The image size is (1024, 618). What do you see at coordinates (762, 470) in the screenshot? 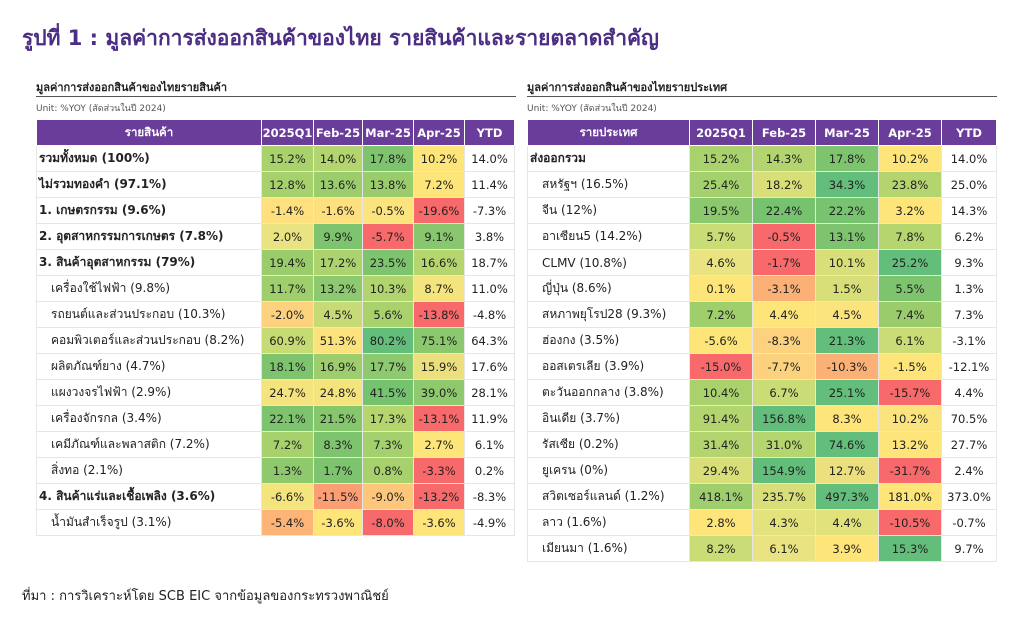
I see `table-row: ยูเครน (0%) 29.4% 154.9% 12.7% -31.7% 2.4%` at bounding box center [762, 470].